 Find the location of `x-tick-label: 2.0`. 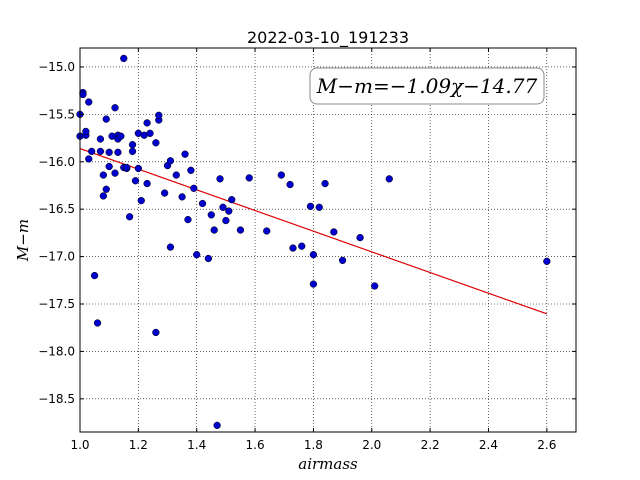

x-tick-label: 2.0 is located at coordinates (371, 445).